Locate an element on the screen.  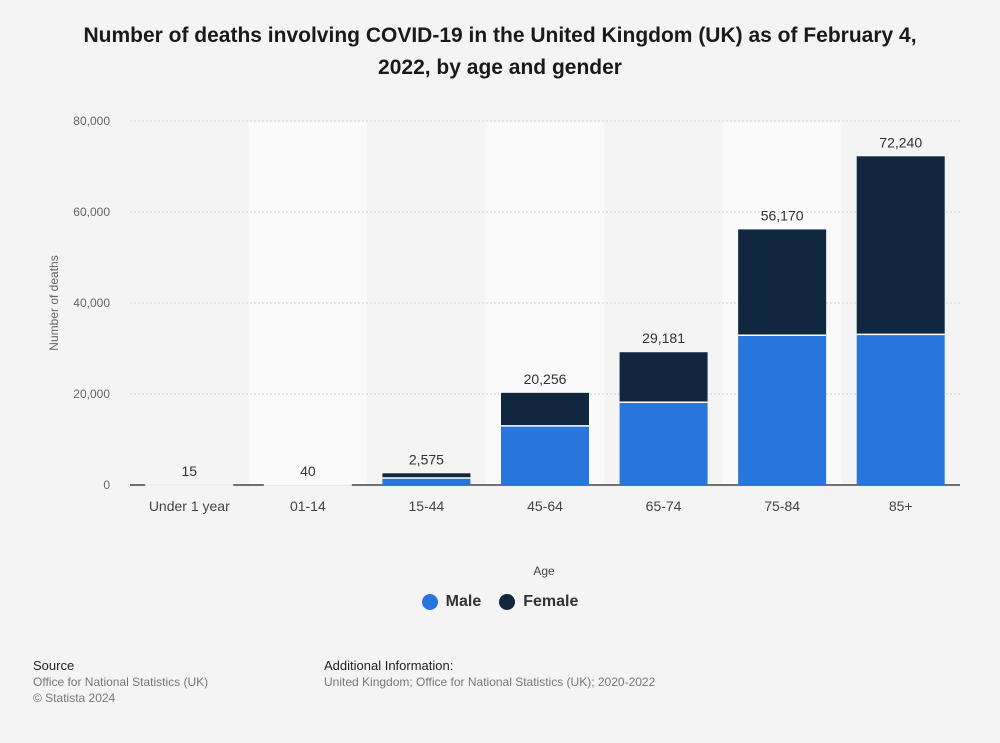
data-label-5: 56,170 is located at coordinates (782, 215).